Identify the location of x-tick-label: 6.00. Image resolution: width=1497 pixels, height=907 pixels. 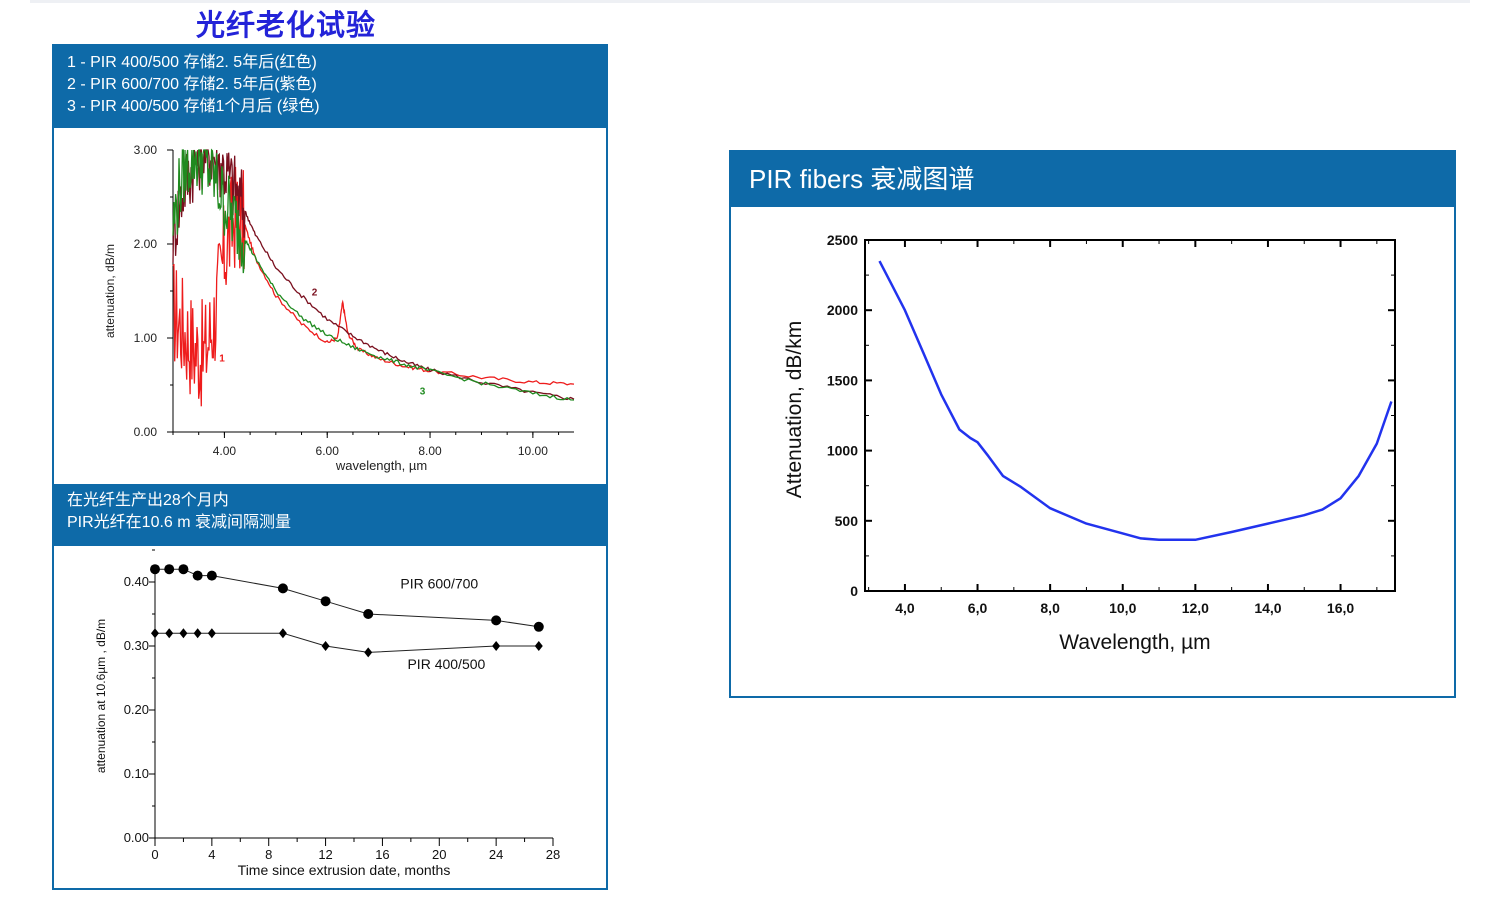
(328, 451).